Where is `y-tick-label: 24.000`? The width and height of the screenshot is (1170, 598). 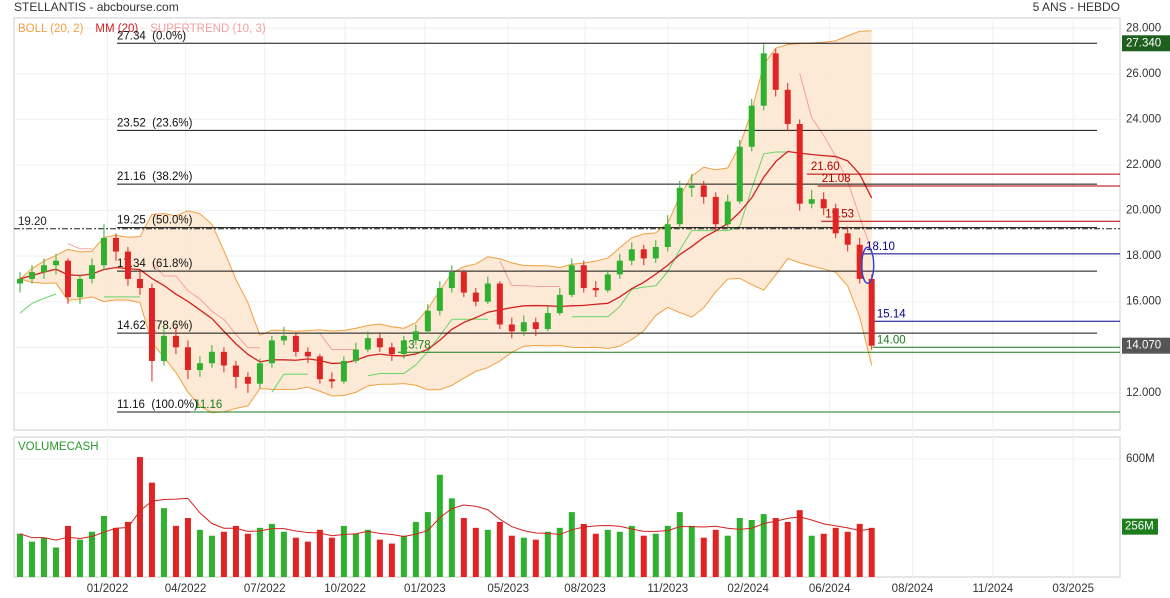
y-tick-label: 24.000 is located at coordinates (1143, 119).